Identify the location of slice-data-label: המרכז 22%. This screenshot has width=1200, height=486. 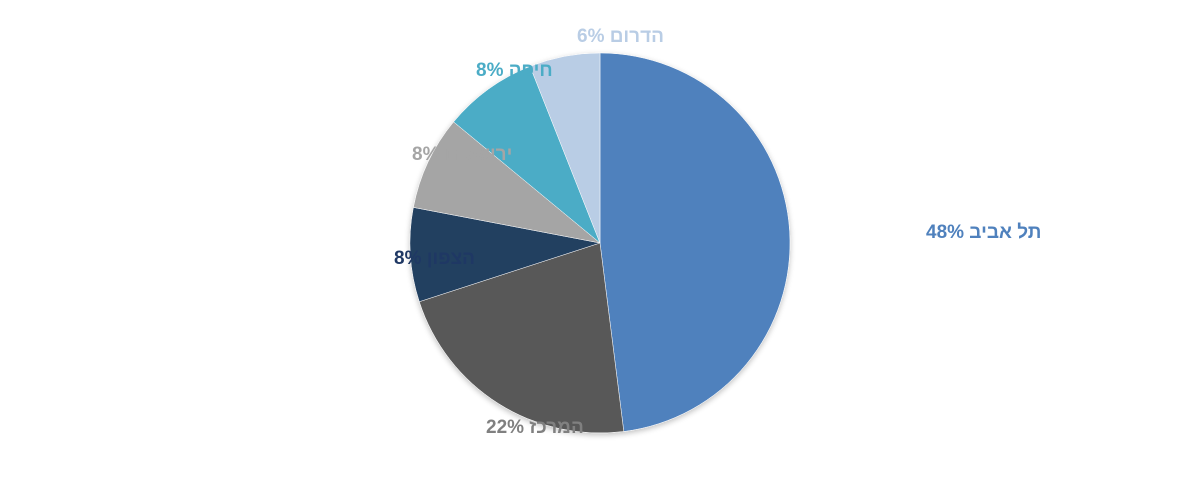
(535, 427).